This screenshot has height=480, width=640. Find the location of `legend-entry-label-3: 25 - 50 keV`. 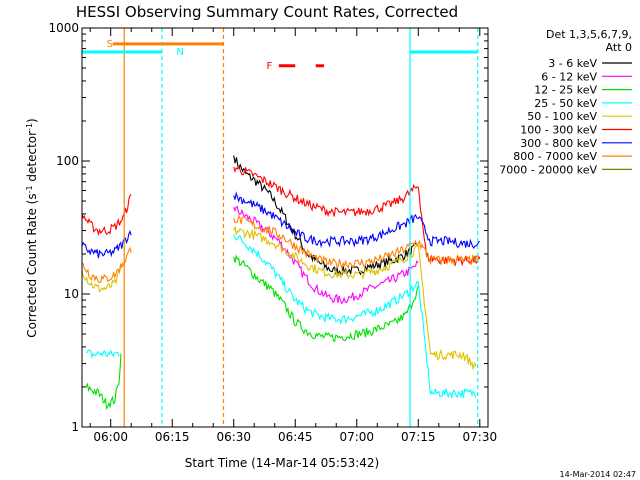

legend-entry-label-3: 25 - 50 keV is located at coordinates (565, 103).